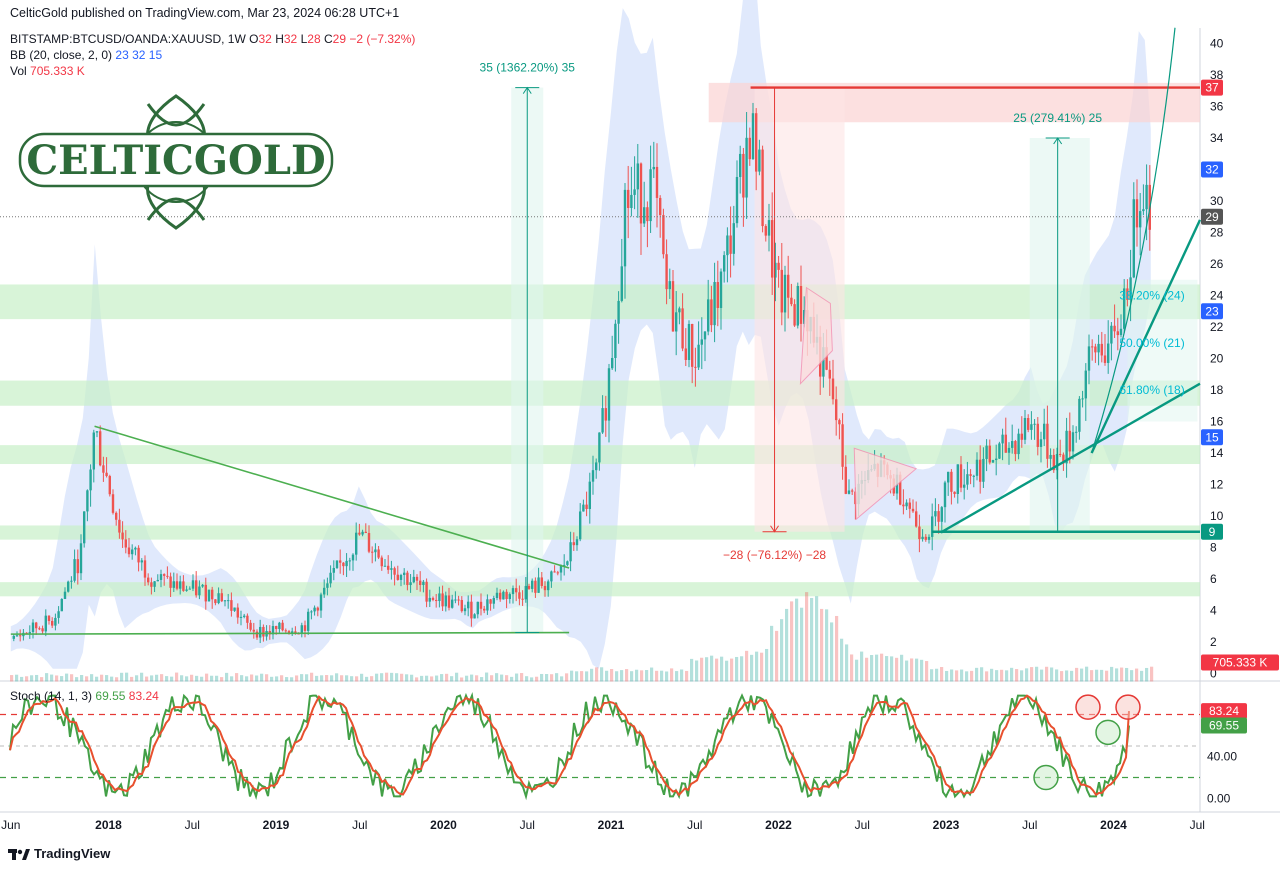 The image size is (1280, 869). What do you see at coordinates (1217, 390) in the screenshot?
I see `y-tick-18: 18` at bounding box center [1217, 390].